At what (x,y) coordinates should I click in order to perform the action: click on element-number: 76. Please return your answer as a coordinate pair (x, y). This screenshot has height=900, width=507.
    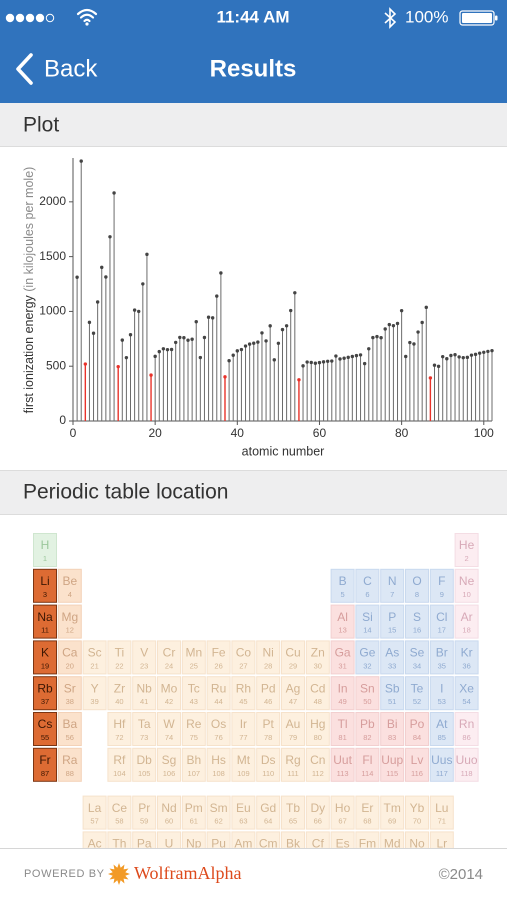
    Looking at the image, I should click on (218, 737).